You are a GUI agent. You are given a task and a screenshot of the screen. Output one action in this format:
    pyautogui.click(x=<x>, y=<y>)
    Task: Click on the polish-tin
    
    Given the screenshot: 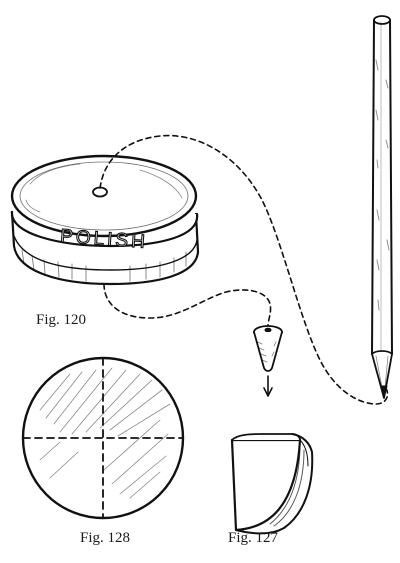 What is the action you would take?
    pyautogui.click(x=105, y=220)
    